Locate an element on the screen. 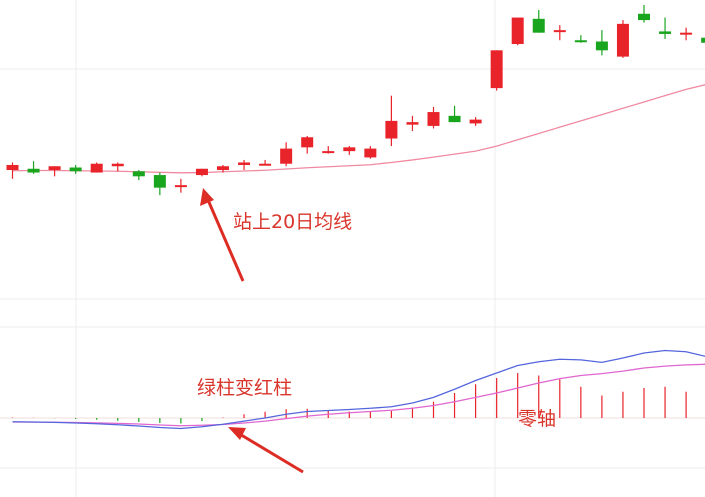  dea-line is located at coordinates (358, 395).